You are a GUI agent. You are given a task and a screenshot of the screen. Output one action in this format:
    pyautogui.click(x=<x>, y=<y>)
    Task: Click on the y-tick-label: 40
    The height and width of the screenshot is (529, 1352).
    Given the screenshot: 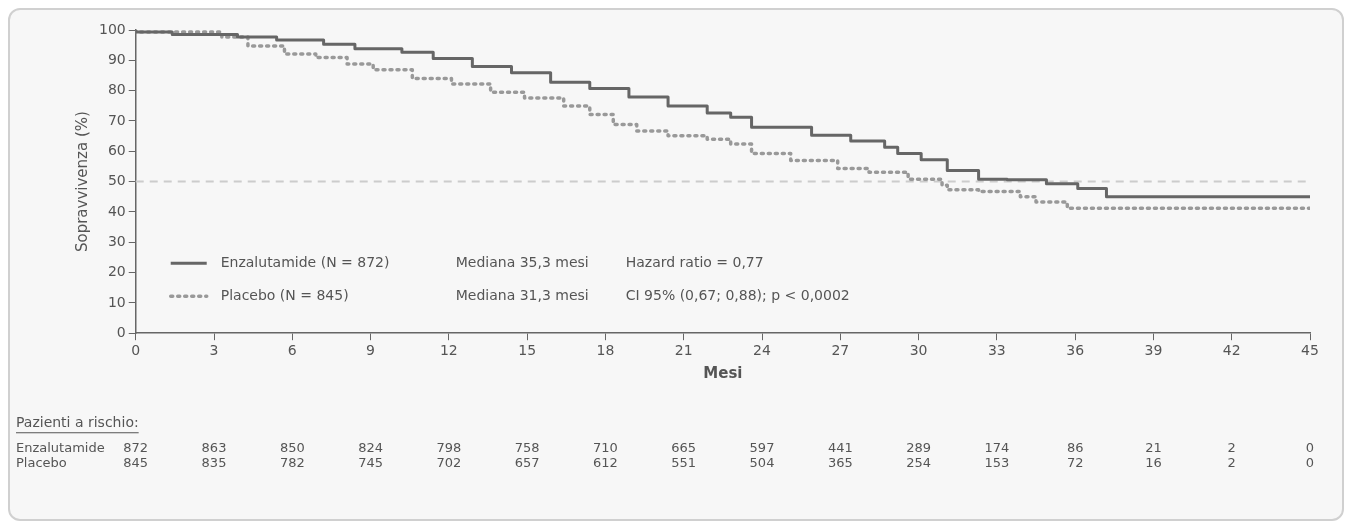 What is the action you would take?
    pyautogui.click(x=116, y=210)
    